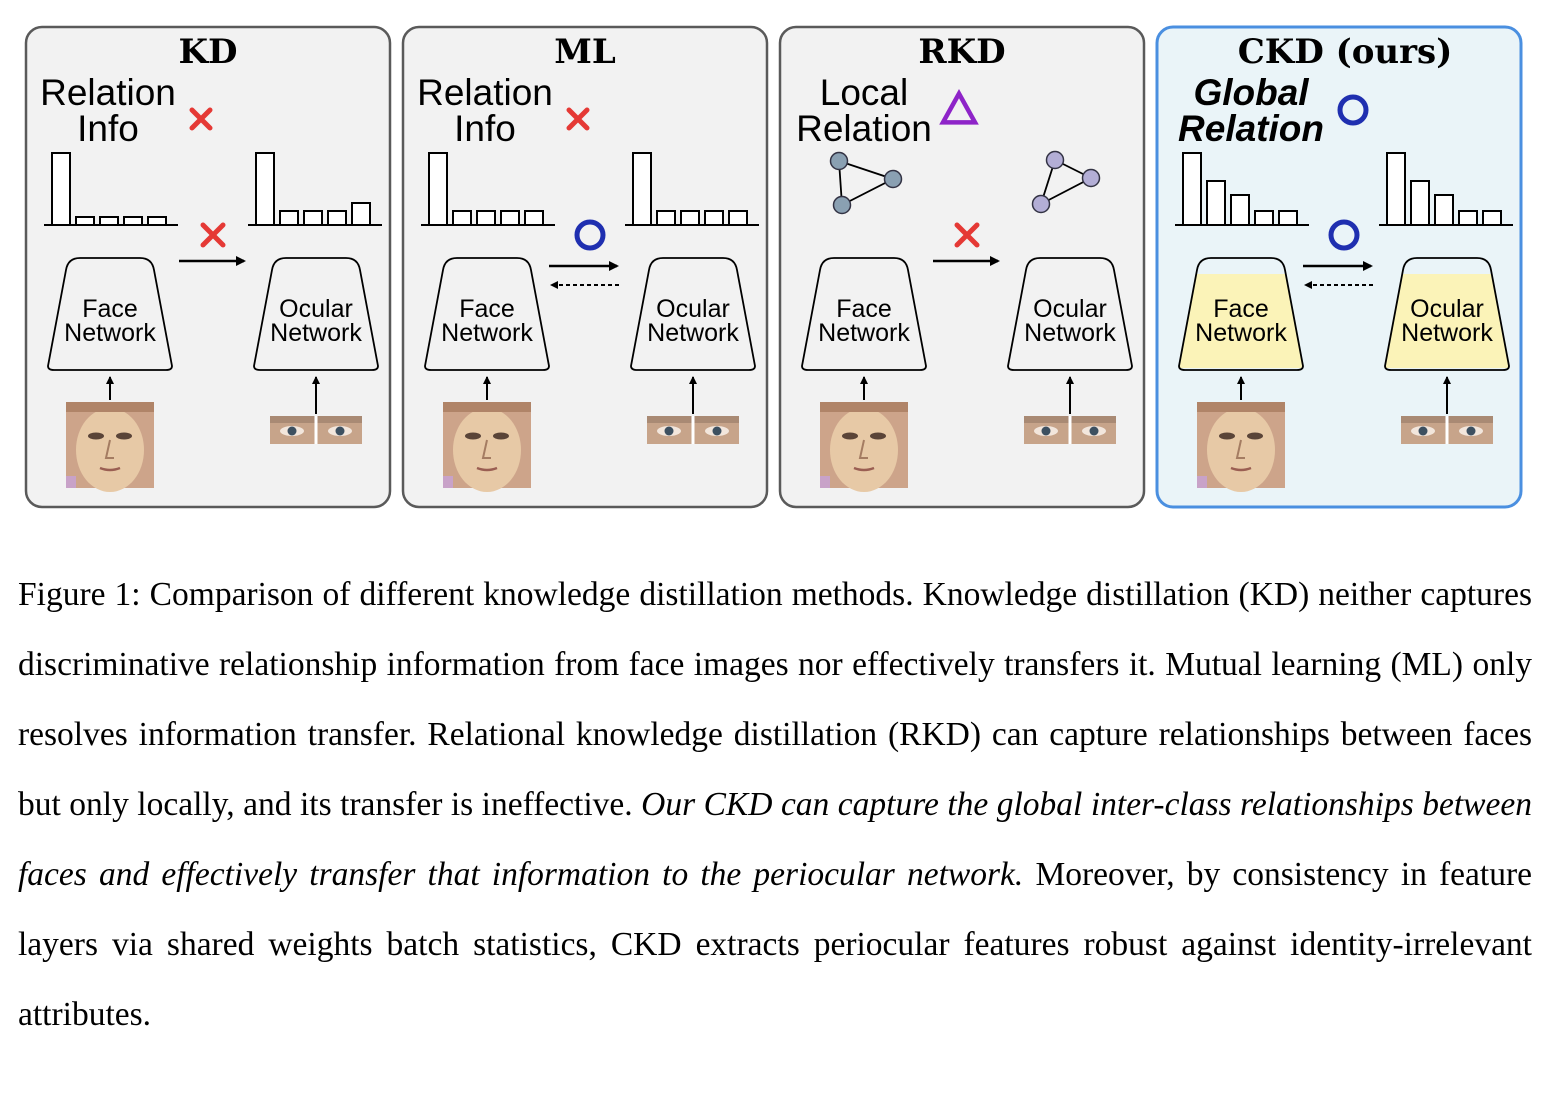 The height and width of the screenshot is (1118, 1552). Describe the element at coordinates (110, 469) in the screenshot. I see `face-mouth` at that location.